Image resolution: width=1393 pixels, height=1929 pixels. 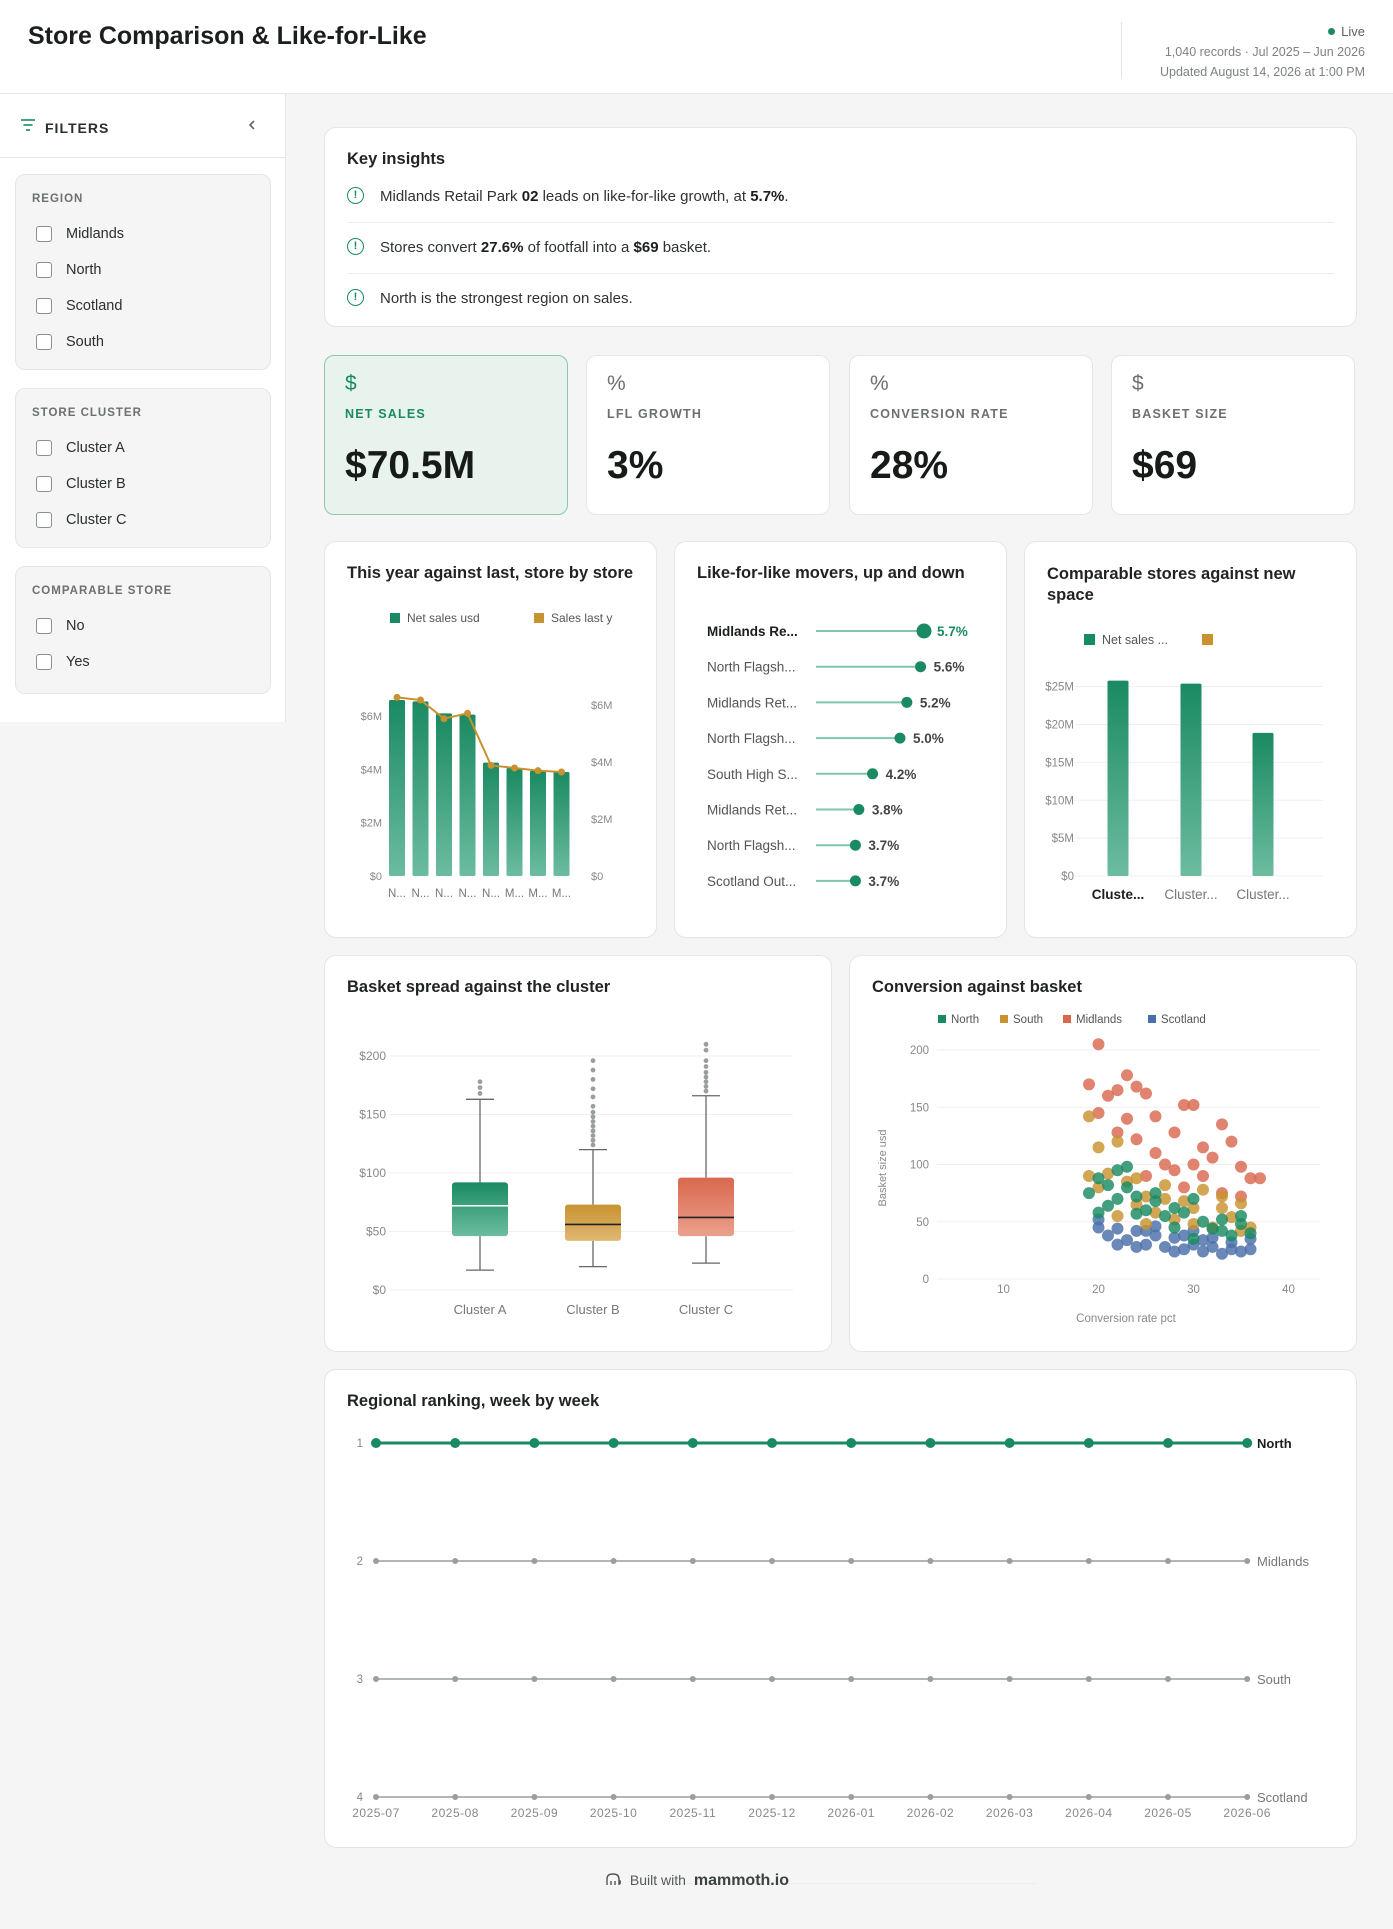 I want to click on filters-title: FILTERS, so click(x=77, y=128).